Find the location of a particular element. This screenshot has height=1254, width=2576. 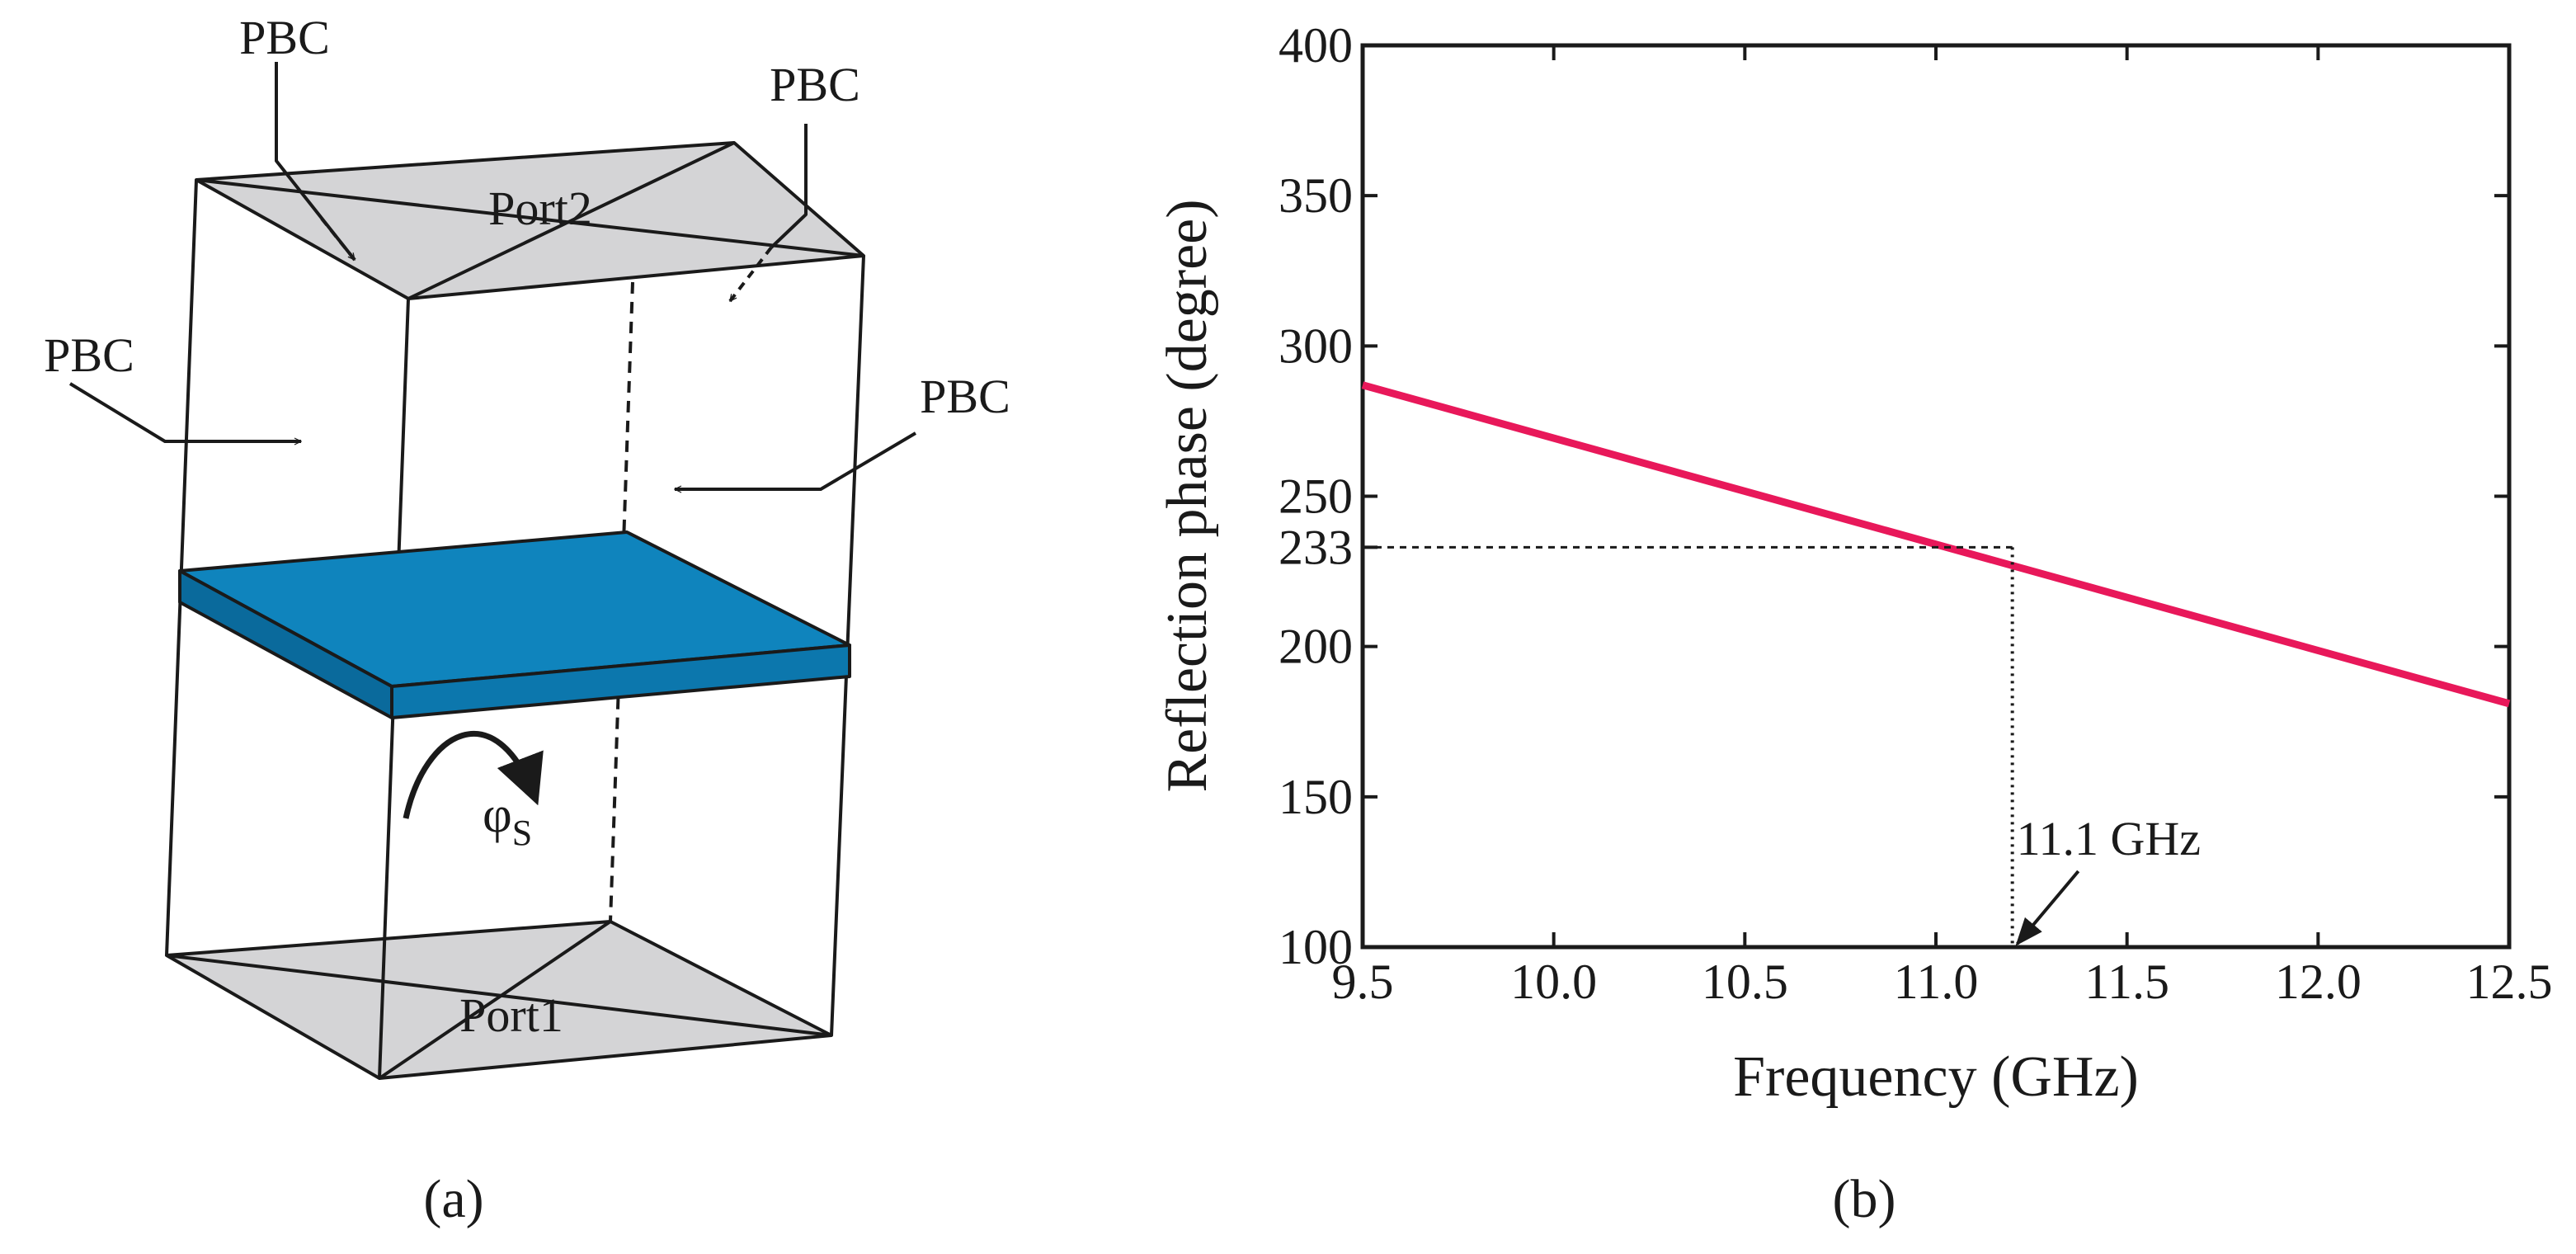

y-tick-label-extra: 233 is located at coordinates (1316, 547).